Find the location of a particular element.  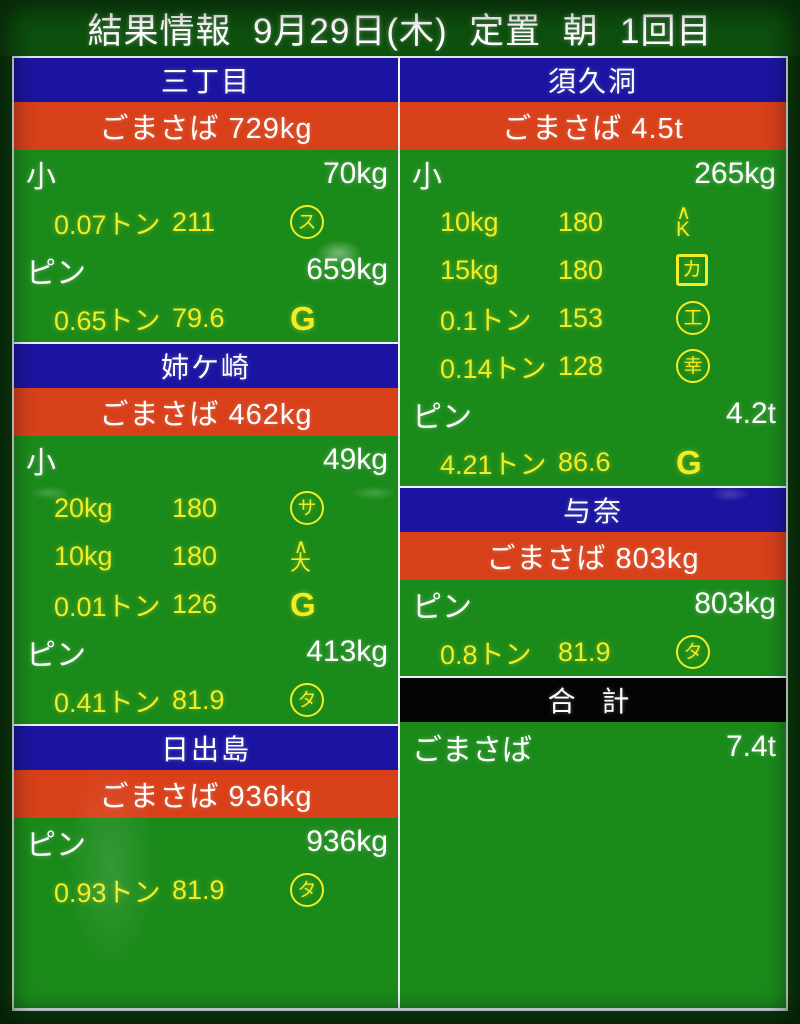

detail-row: 10kg 180 ∧ K is located at coordinates (593, 222).